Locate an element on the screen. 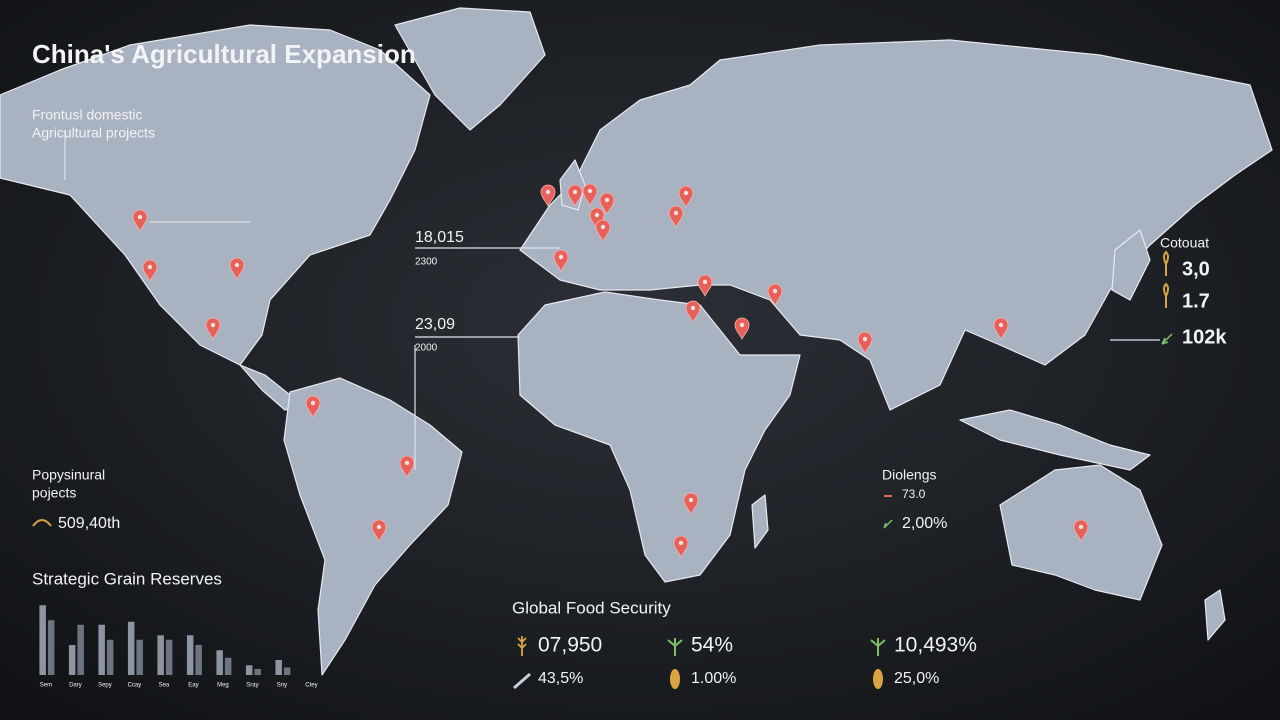  callout-value: 18,015 is located at coordinates (439, 237).